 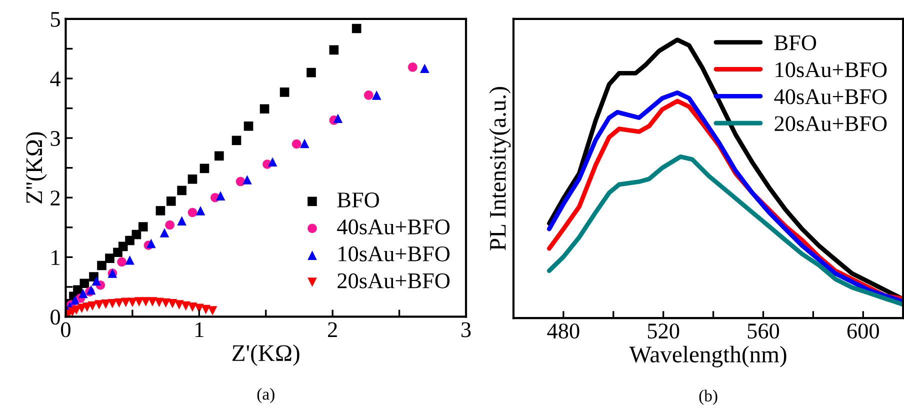 I want to click on y-tick-label: 5, so click(x=55, y=19).